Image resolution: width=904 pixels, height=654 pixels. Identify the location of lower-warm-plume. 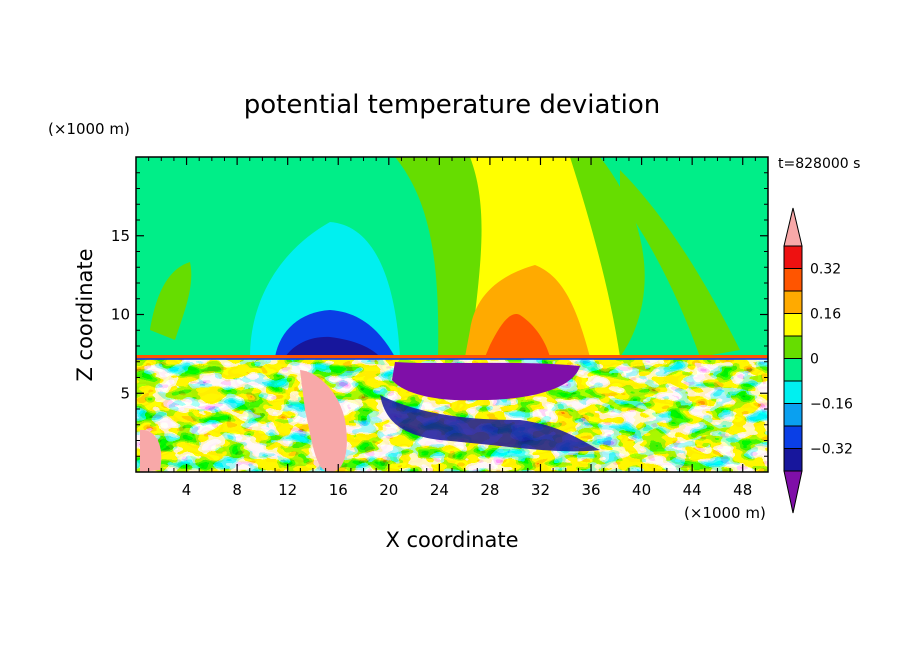
(323, 421).